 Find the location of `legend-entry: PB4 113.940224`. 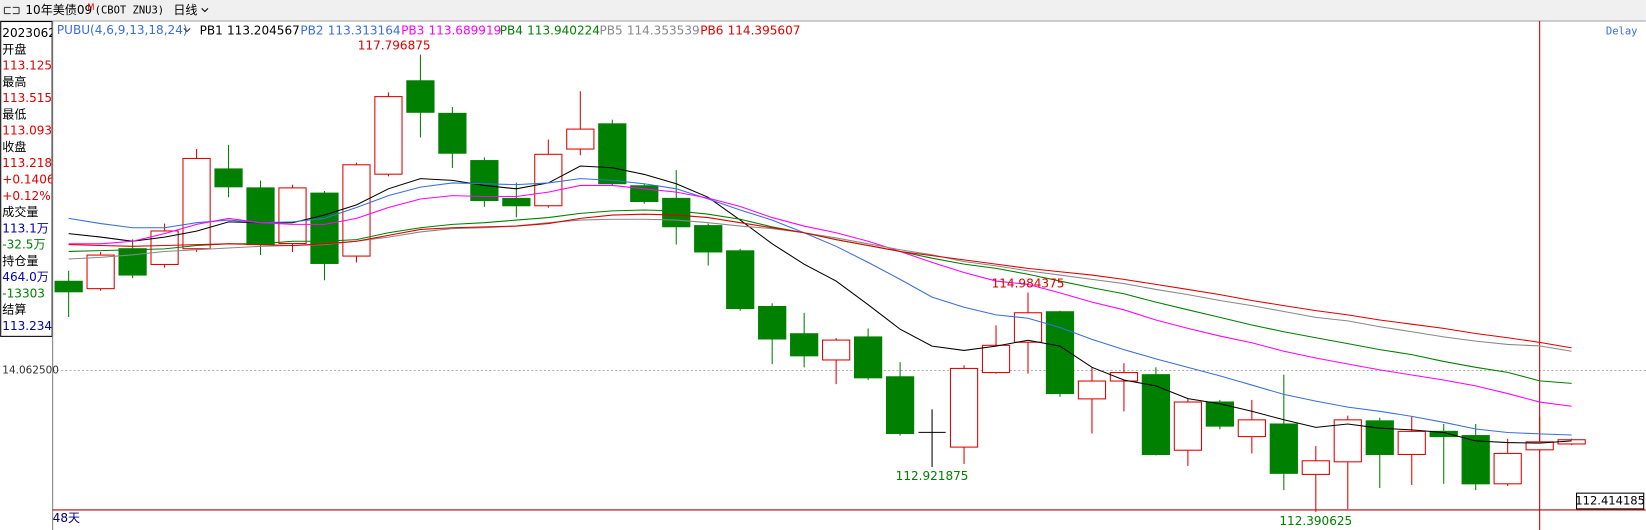

legend-entry: PB4 113.940224 is located at coordinates (550, 30).